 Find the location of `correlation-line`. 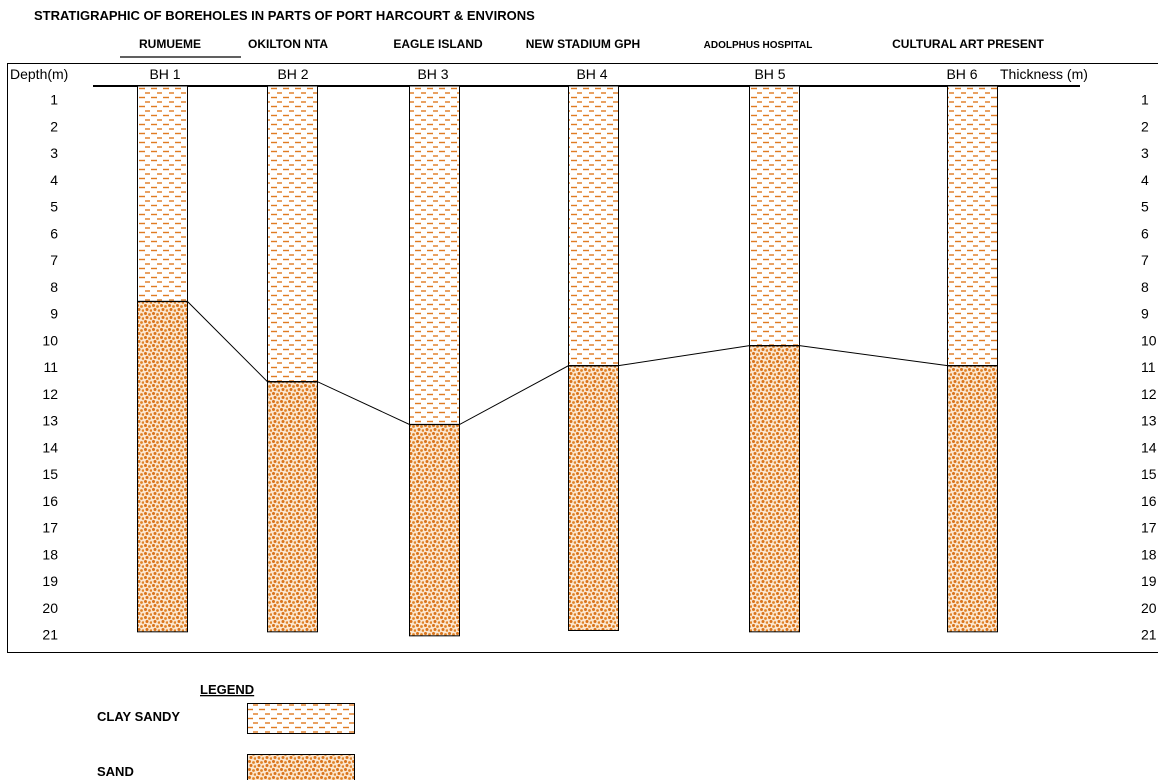

correlation-line is located at coordinates (567, 363).